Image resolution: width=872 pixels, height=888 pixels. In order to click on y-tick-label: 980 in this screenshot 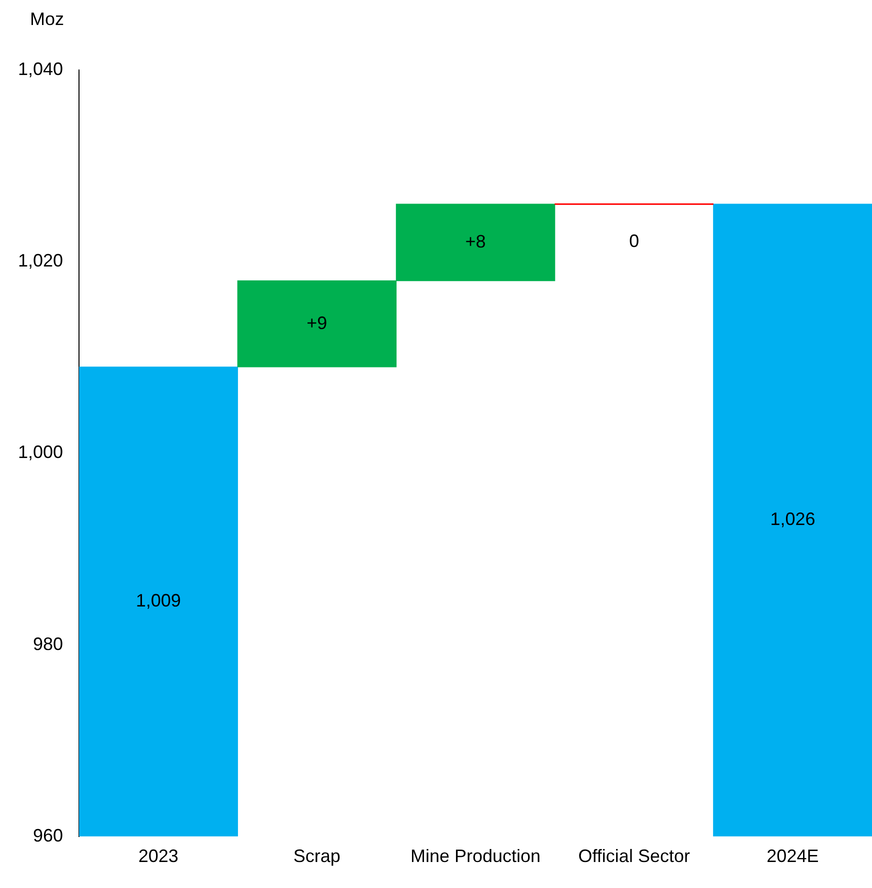, I will do `click(48, 644)`.